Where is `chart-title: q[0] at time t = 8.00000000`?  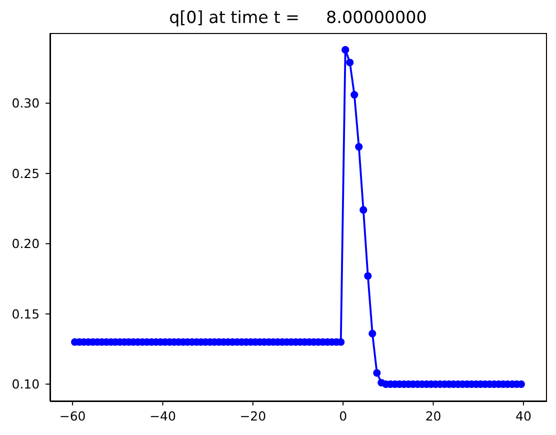
chart-title: q[0] at time t = 8.00000000 is located at coordinates (298, 17).